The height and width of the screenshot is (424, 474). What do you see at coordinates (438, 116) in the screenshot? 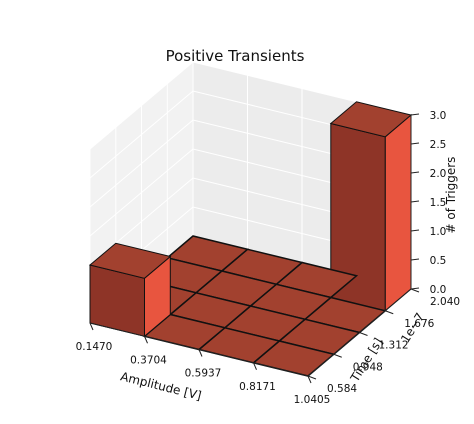
I see `z-tick-label: 3.0` at bounding box center [438, 116].